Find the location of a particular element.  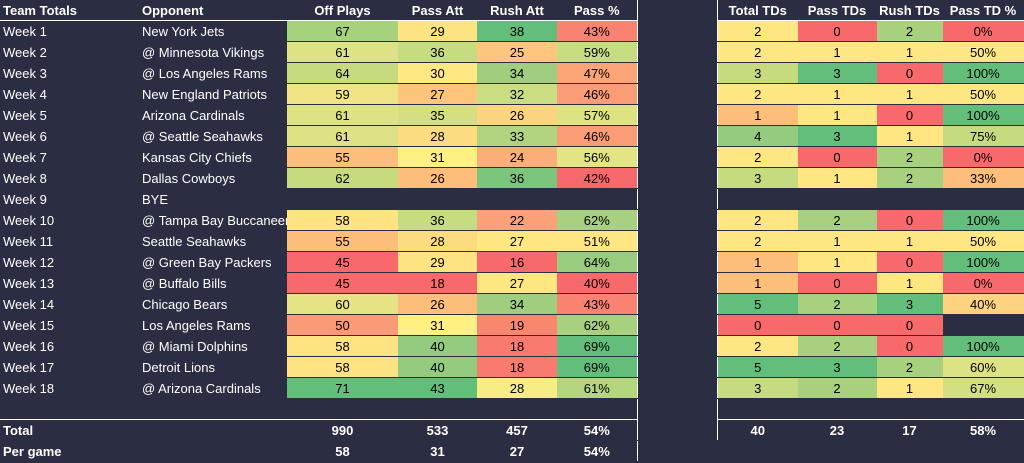

table-row: 1 1 0 100% is located at coordinates (870, 262).